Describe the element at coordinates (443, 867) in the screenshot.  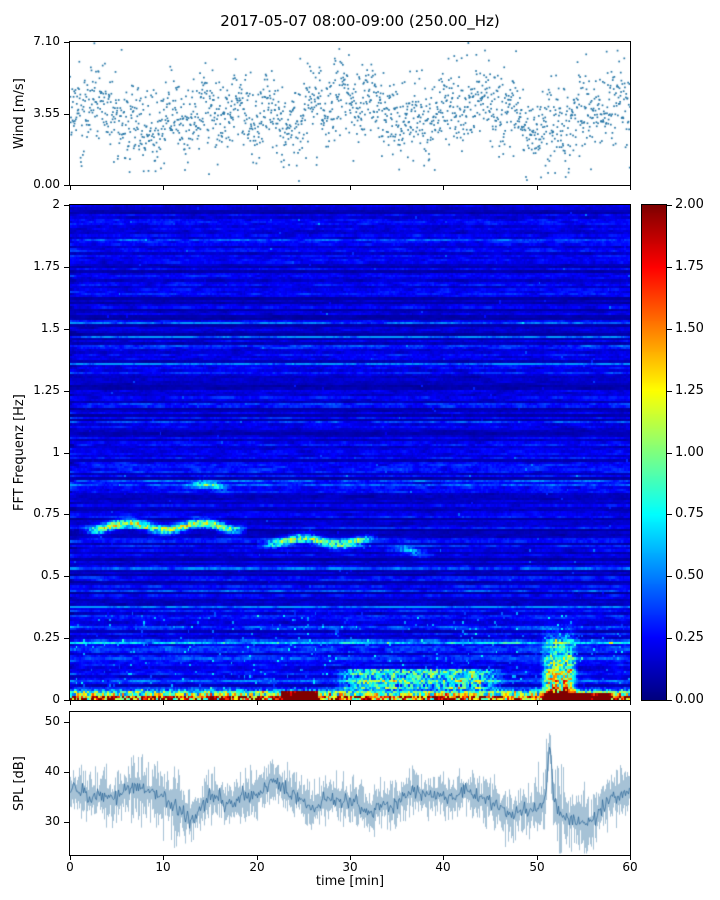
I see `x-tick-label: 40` at that location.